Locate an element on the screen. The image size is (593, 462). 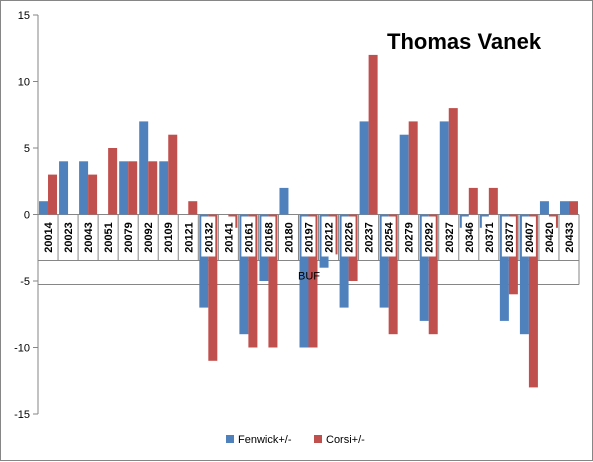
y-tick-label: -15 is located at coordinates (22, 415).